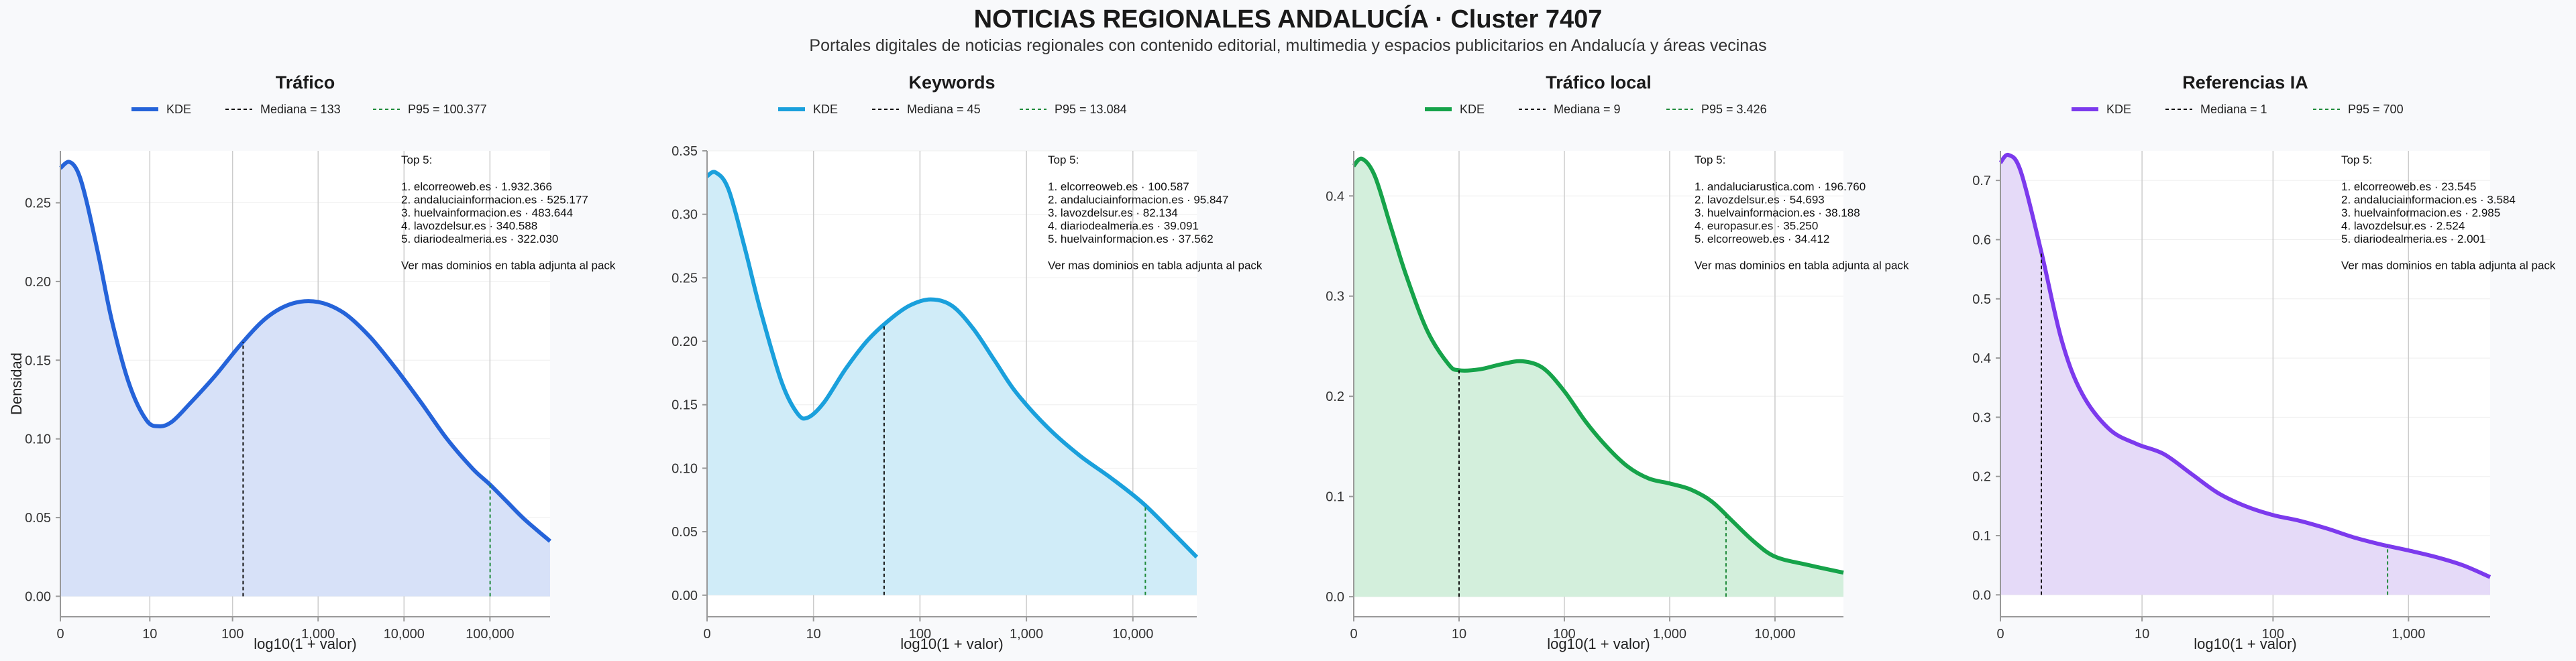 This screenshot has width=2576, height=661. What do you see at coordinates (1756, 227) in the screenshot?
I see `annotation-item: 4. europasur.es · 35.250` at bounding box center [1756, 227].